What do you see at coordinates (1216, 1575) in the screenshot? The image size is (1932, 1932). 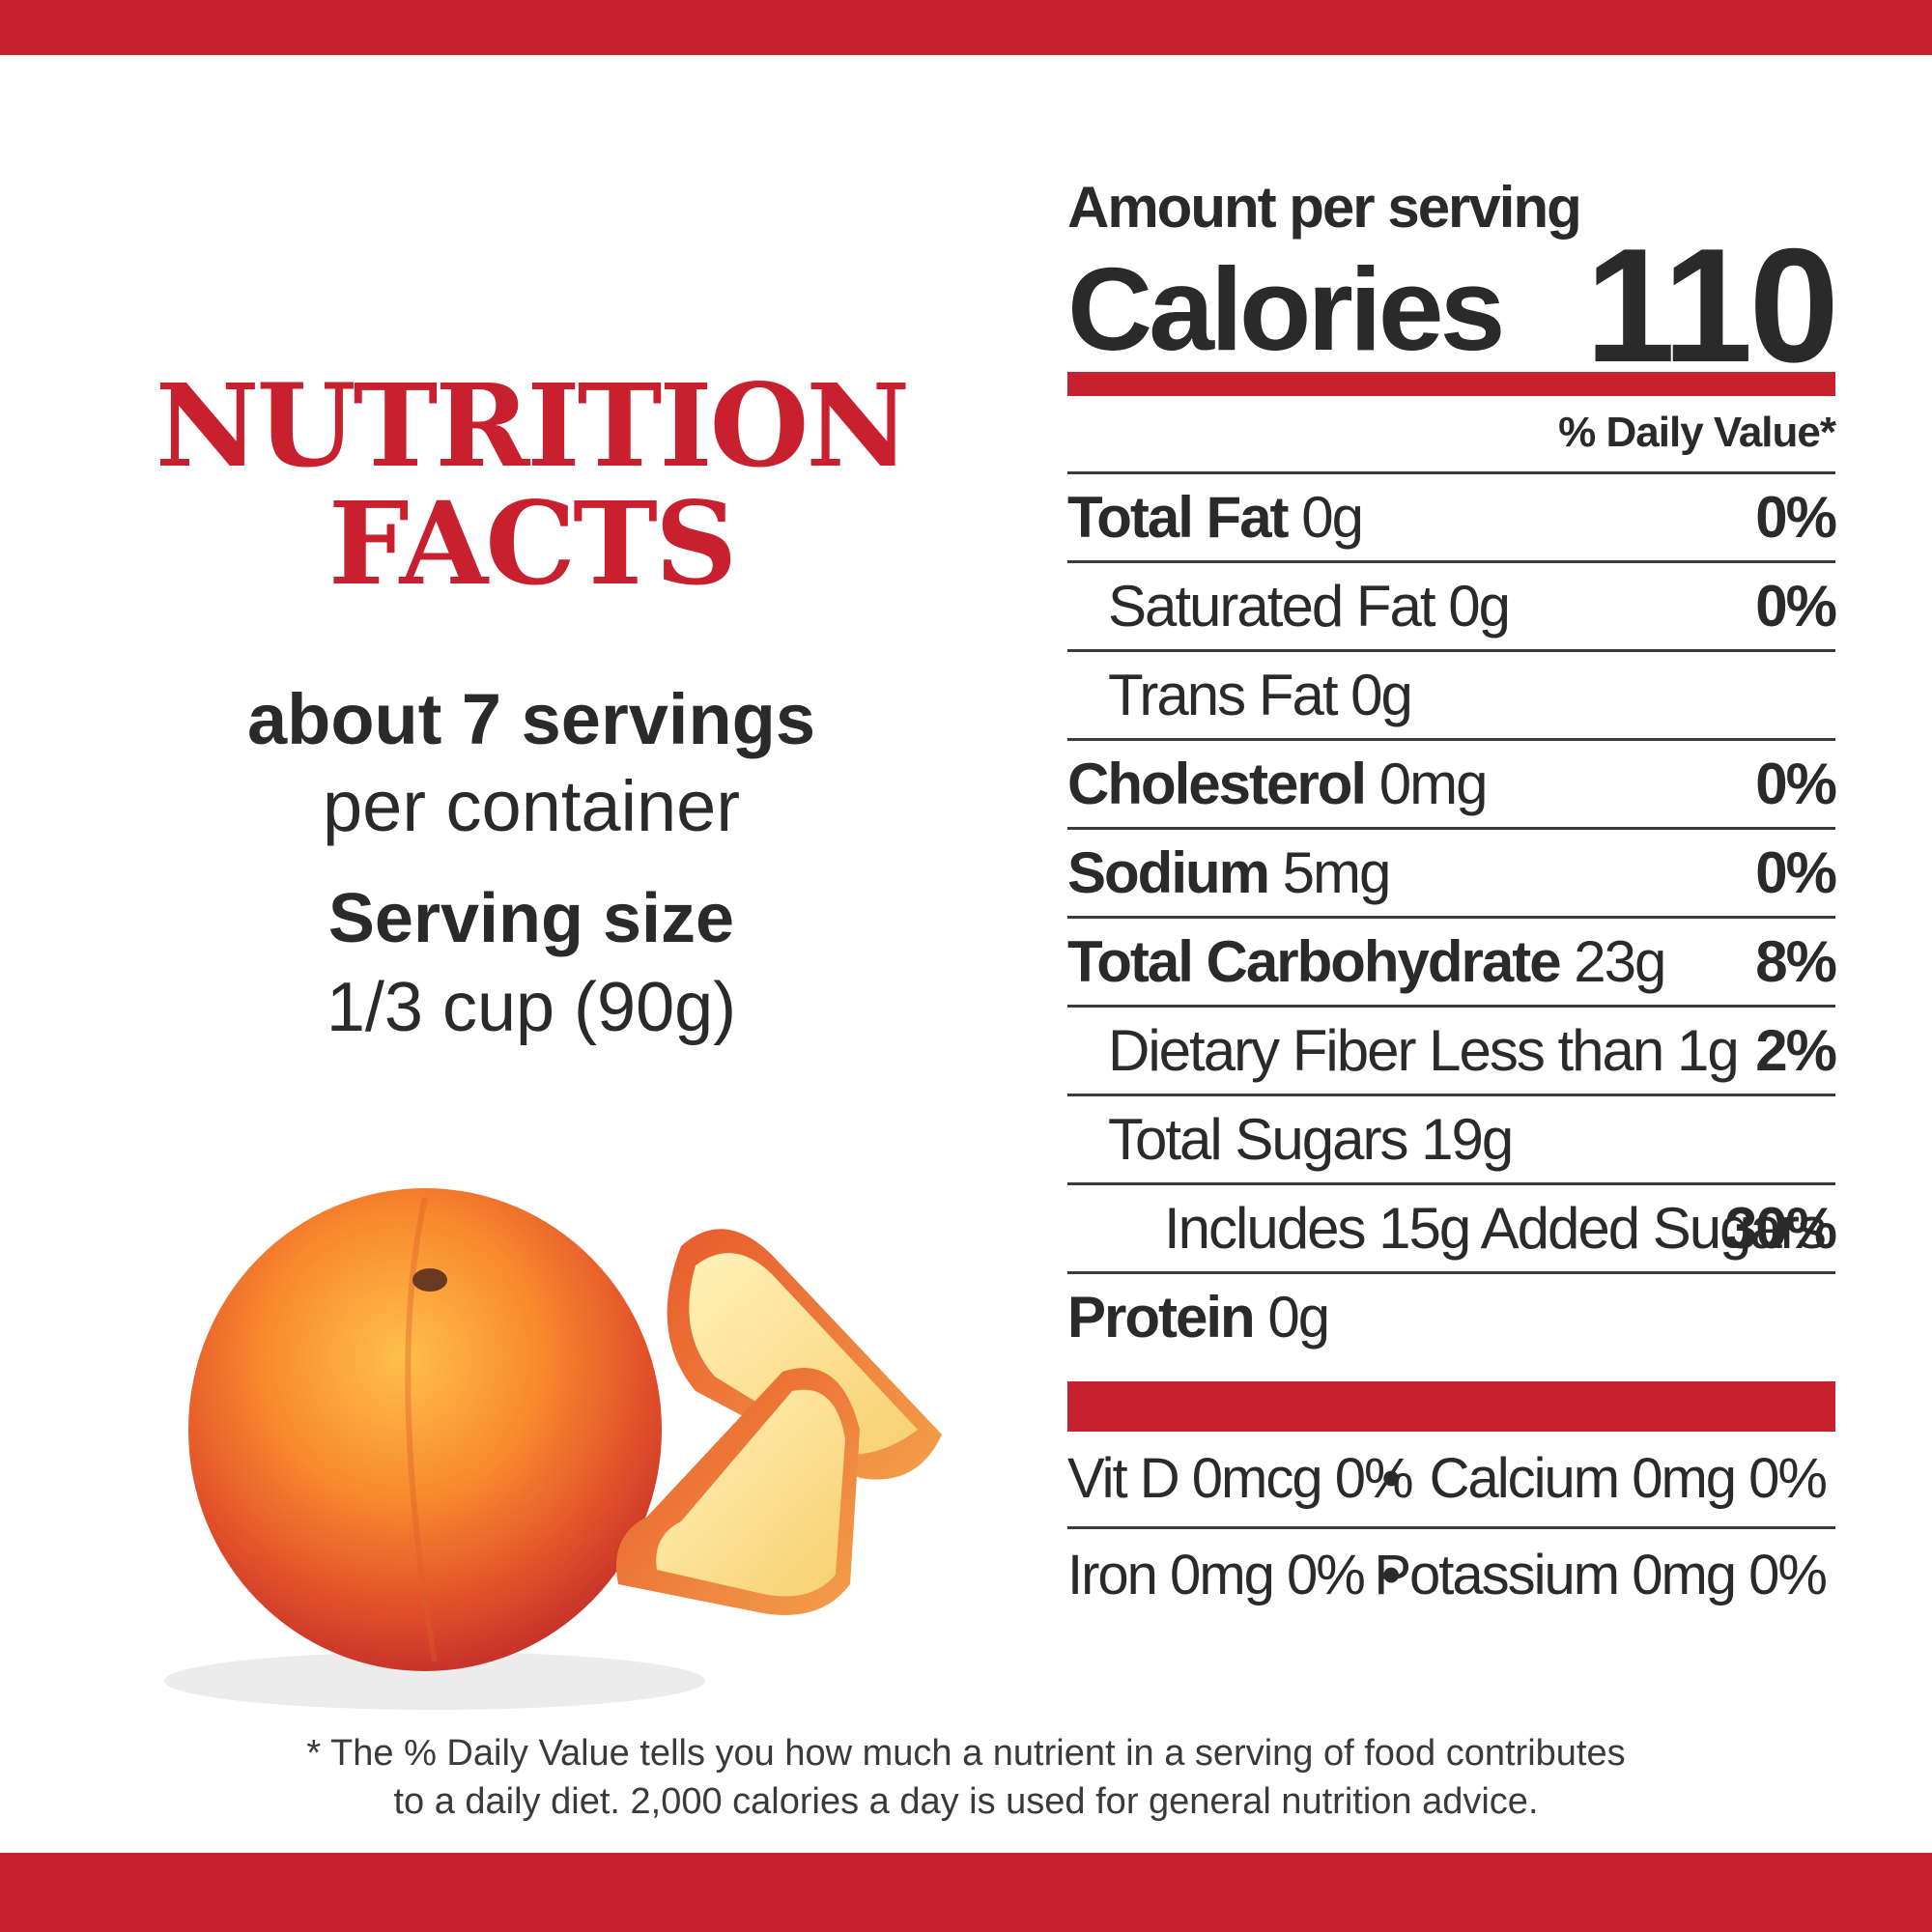 I see `iron-value: Iron 0mg 0%` at bounding box center [1216, 1575].